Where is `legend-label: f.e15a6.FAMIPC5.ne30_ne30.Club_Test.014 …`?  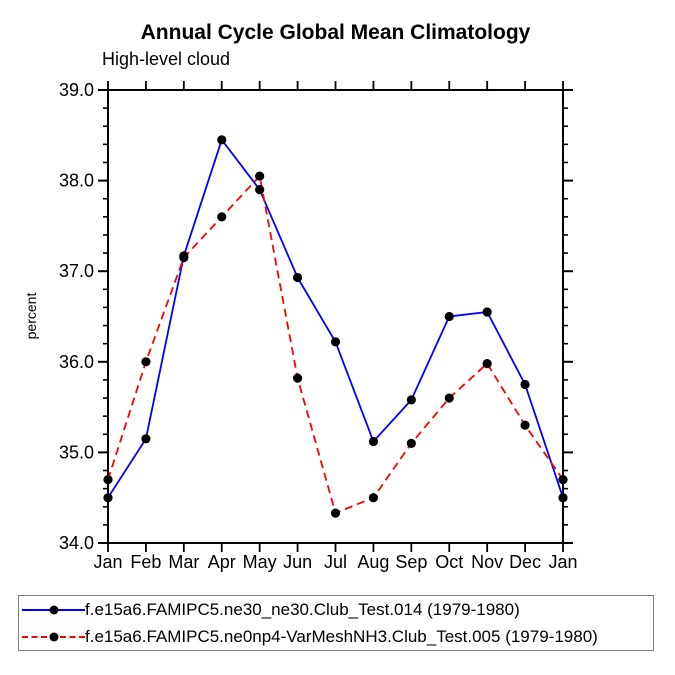
legend-label: f.e15a6.FAMIPC5.ne30_ne30.Club_Test.014 … is located at coordinates (302, 609).